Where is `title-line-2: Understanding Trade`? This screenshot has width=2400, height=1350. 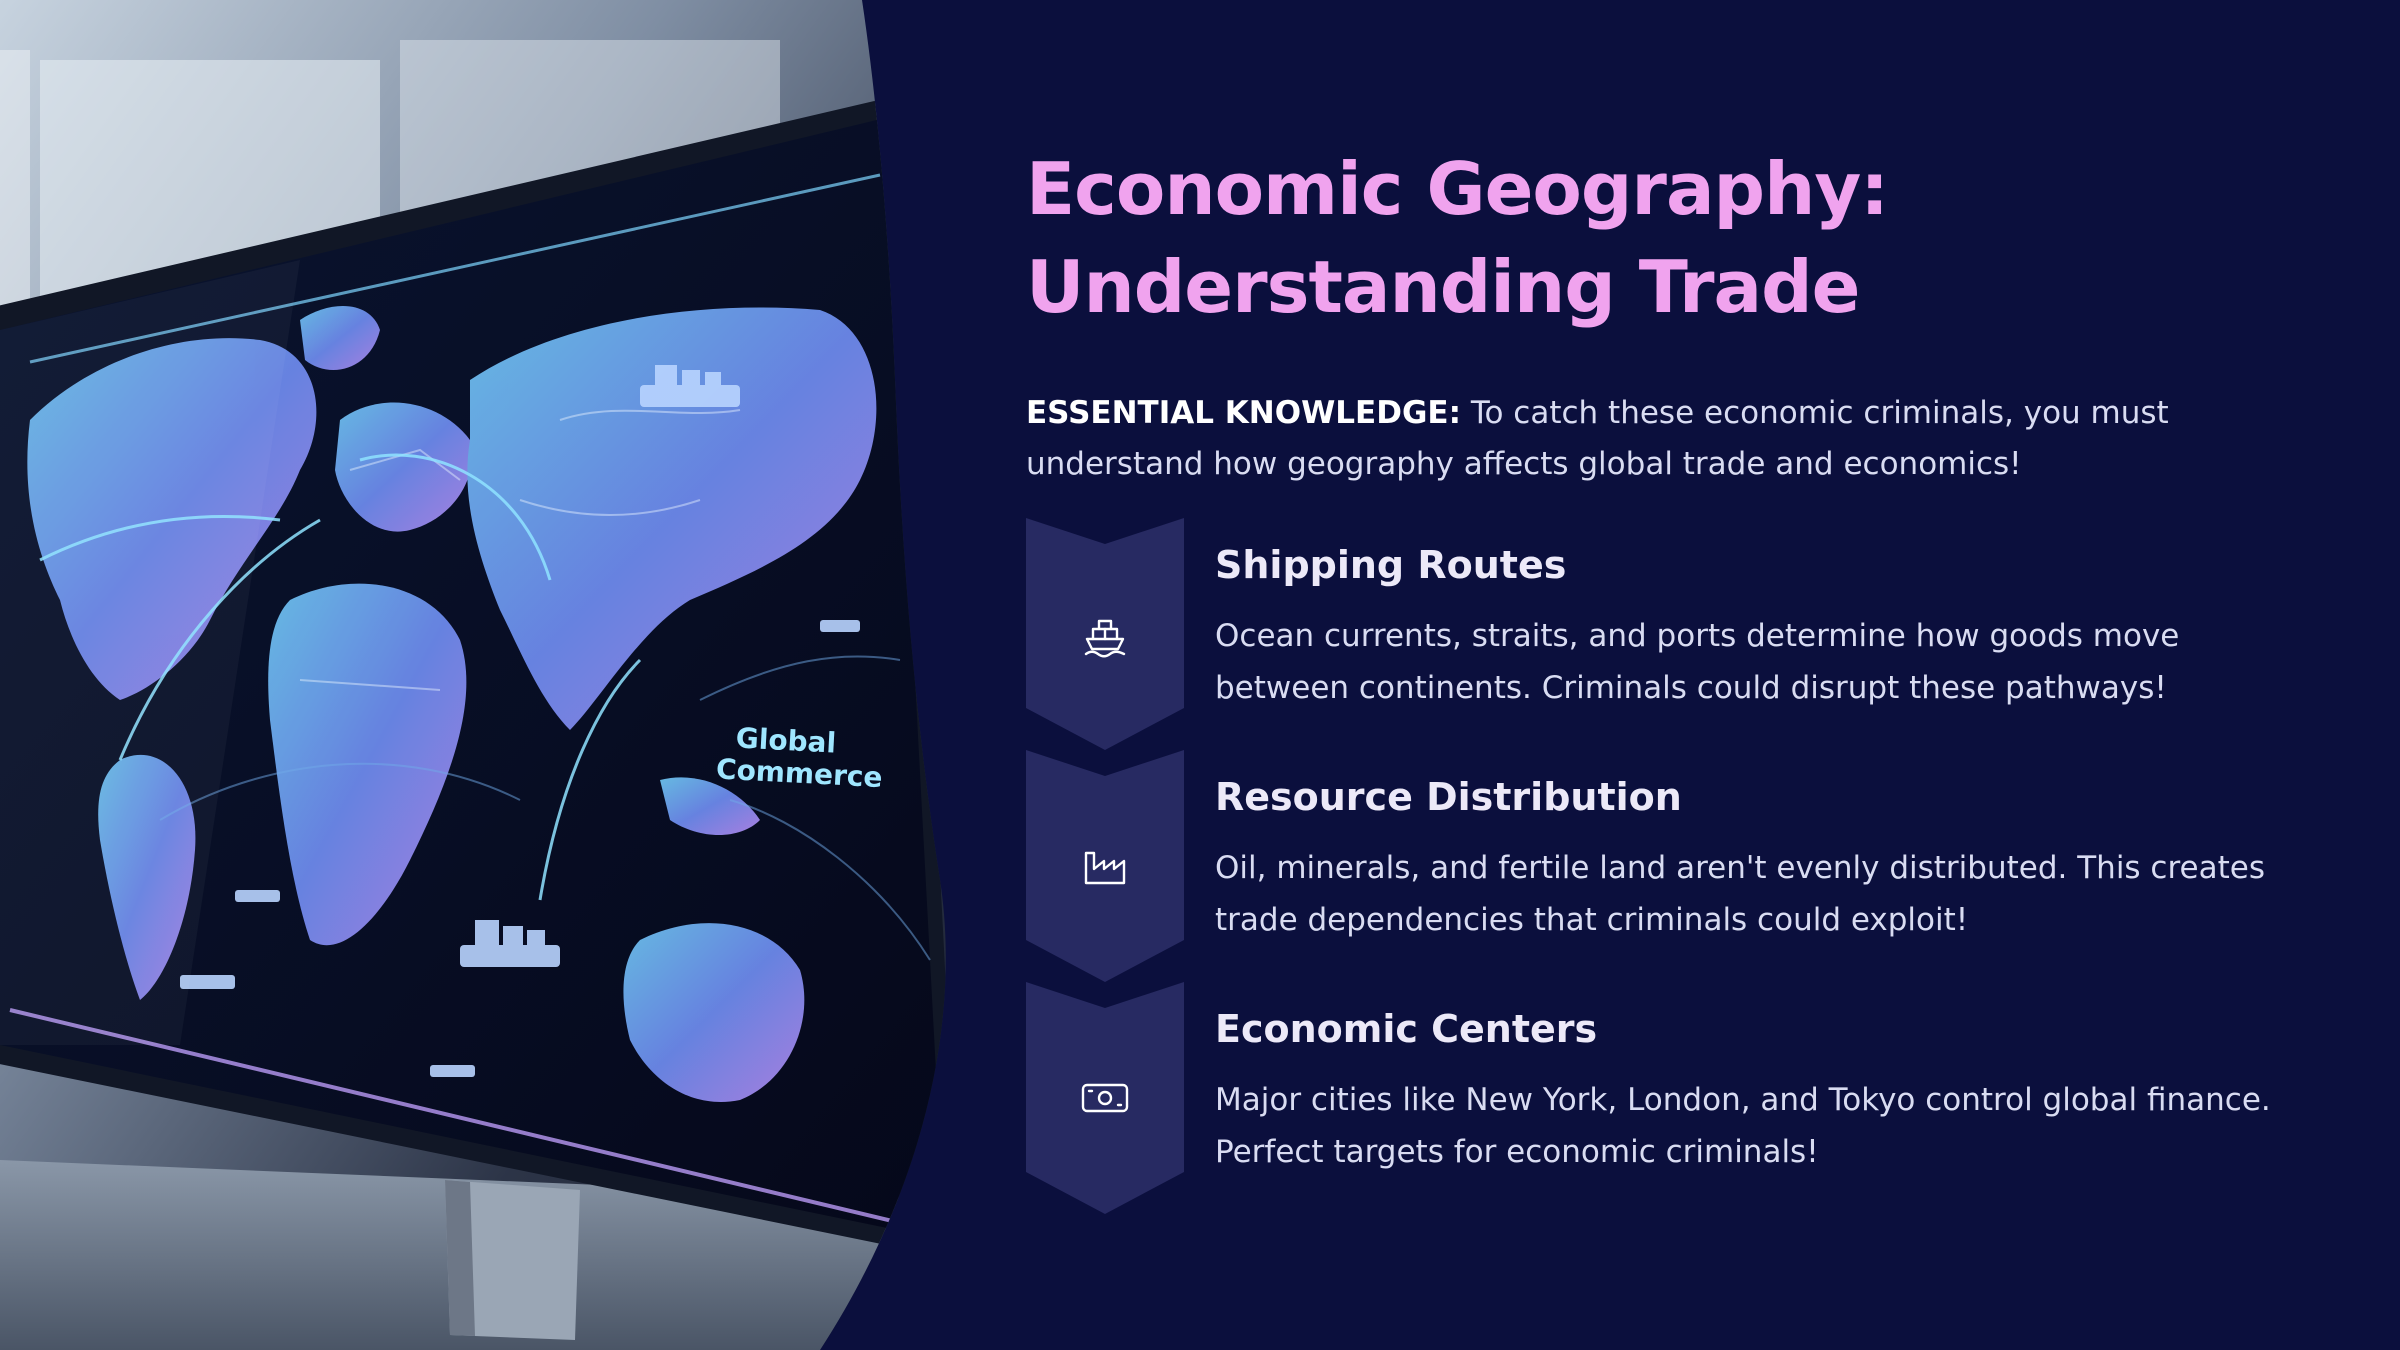 title-line-2: Understanding Trade is located at coordinates (1443, 287).